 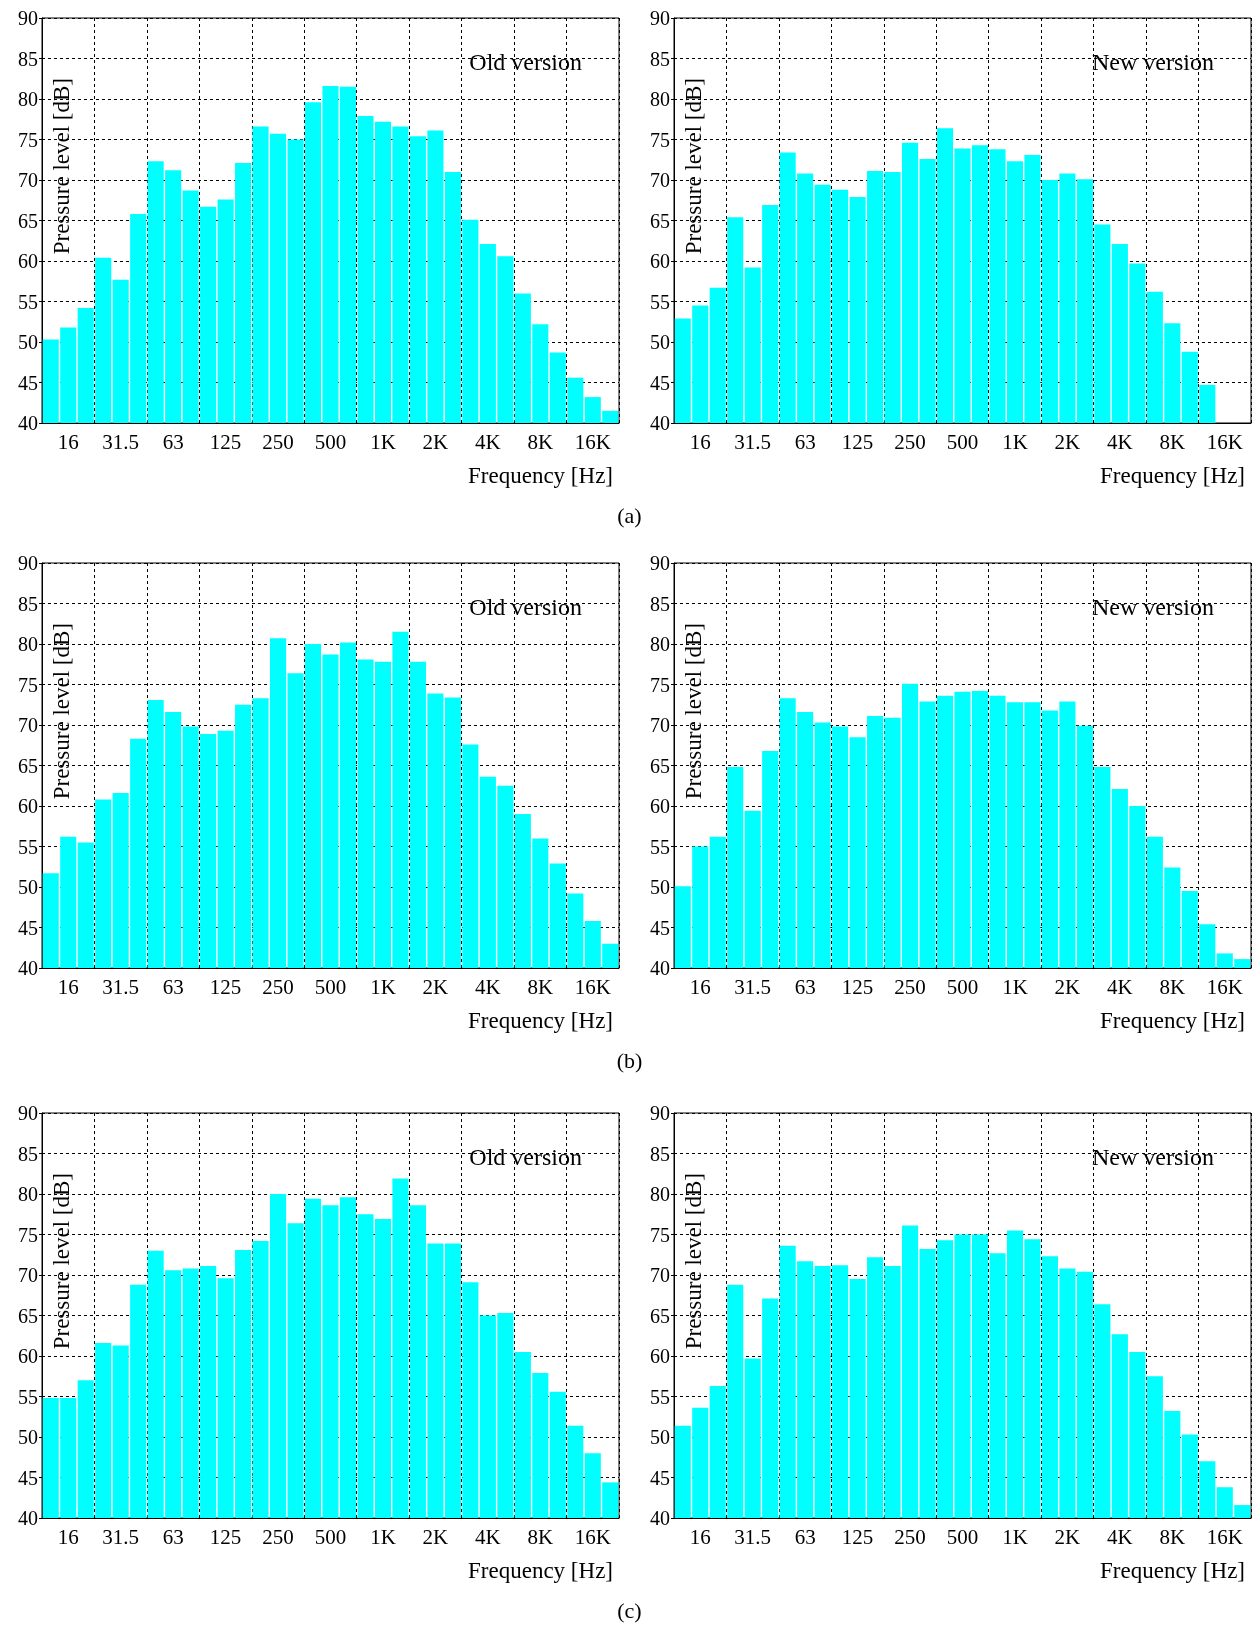 What do you see at coordinates (629, 1061) in the screenshot?
I see `text: (b)` at bounding box center [629, 1061].